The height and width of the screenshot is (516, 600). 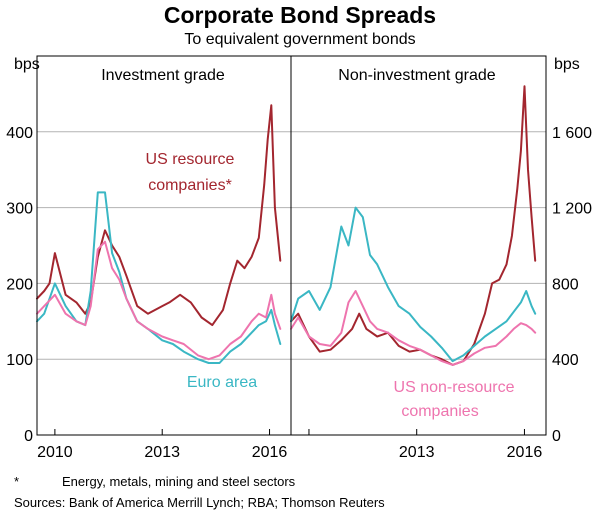 I want to click on annotation-us-non-resource-line1: US non-resource, so click(x=454, y=387).